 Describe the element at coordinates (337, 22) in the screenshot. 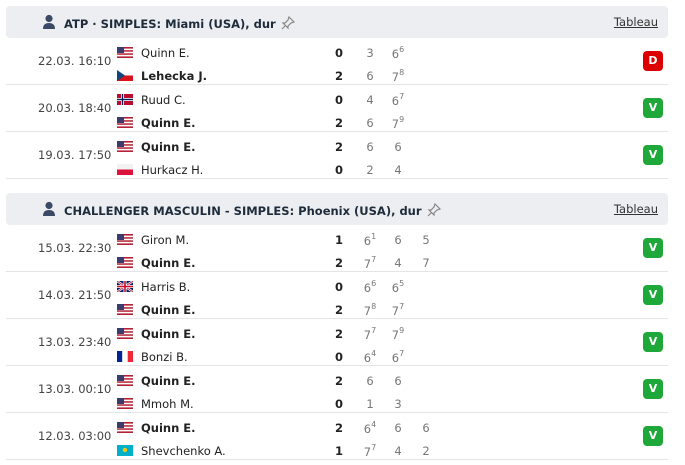

I see `section-header: ATP · SIMPLES: Miami (USA), dur Tableau` at that location.